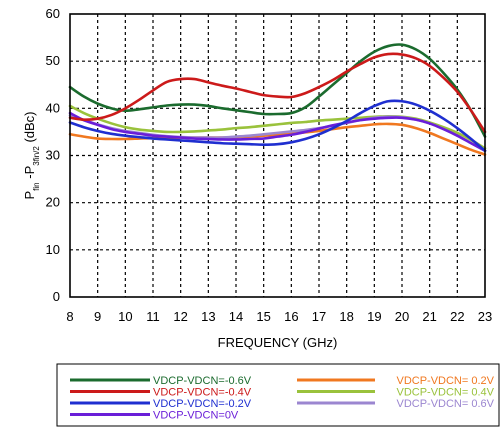 The image size is (500, 427). Describe the element at coordinates (36, 156) in the screenshot. I see `y-axis-label-sub2: 3fin/2` at that location.